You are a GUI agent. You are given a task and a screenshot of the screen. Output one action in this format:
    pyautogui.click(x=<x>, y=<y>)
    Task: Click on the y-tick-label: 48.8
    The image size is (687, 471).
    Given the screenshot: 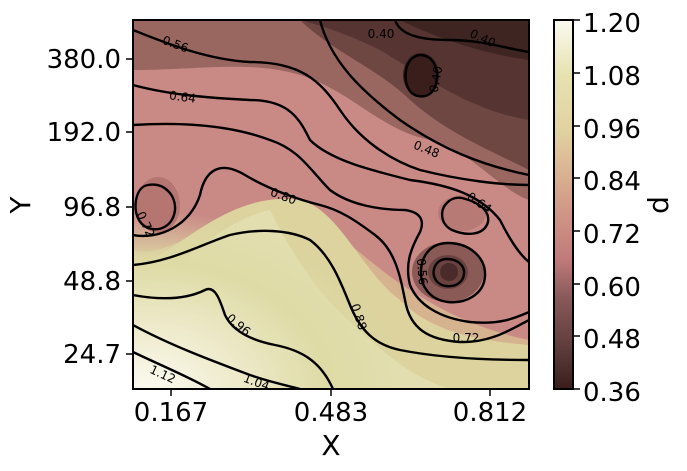 What is the action you would take?
    pyautogui.click(x=92, y=282)
    